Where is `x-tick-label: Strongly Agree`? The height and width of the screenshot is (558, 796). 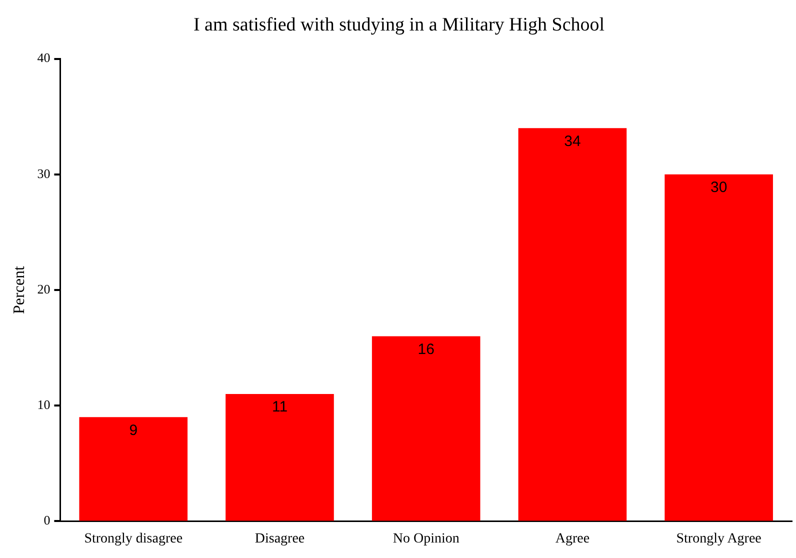
x-tick-label: Strongly Agree is located at coordinates (719, 538).